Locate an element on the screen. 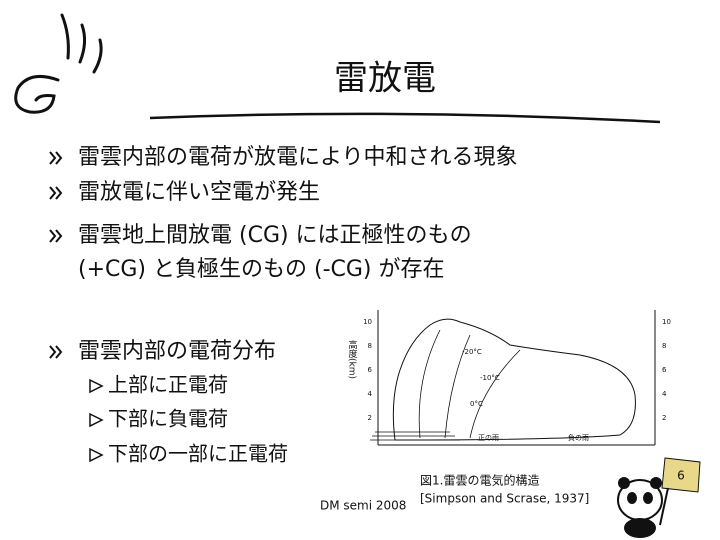 This screenshot has width=720, height=540. figure-label: 正の雨 is located at coordinates (488, 438).